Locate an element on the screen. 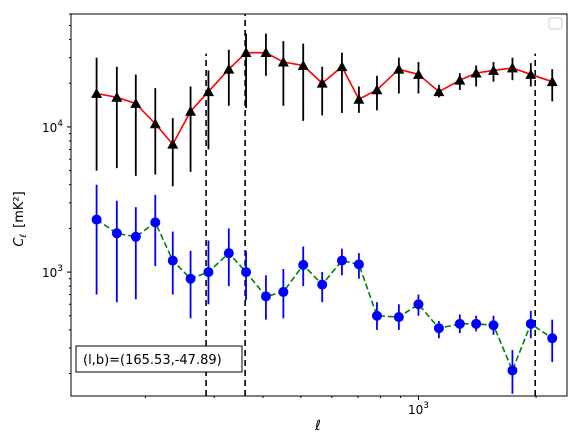  y-axis-label-units: [mK²] is located at coordinates (19, 209).